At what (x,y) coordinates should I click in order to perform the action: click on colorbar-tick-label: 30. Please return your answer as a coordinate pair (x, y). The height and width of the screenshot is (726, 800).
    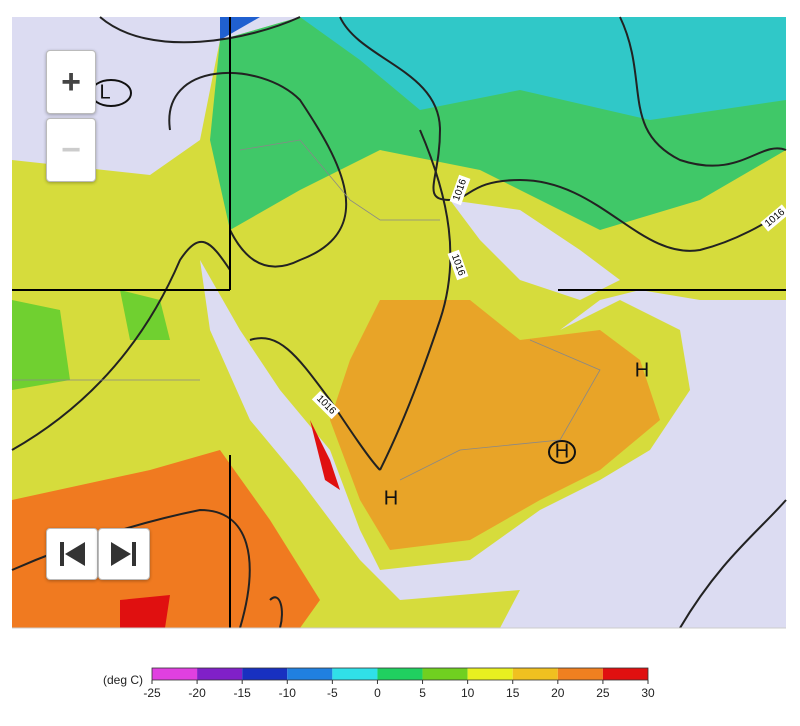
    Looking at the image, I should click on (648, 693).